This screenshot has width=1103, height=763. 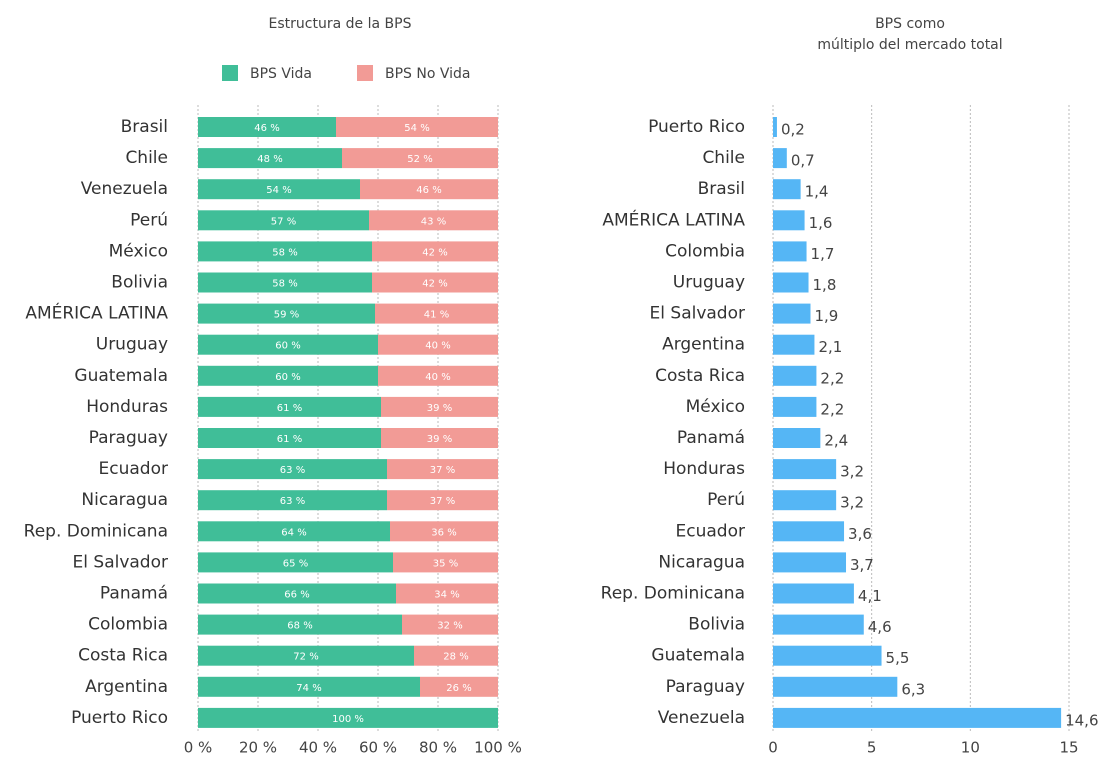 What do you see at coordinates (436, 315) in the screenshot?
I see `data-label: 41 %` at bounding box center [436, 315].